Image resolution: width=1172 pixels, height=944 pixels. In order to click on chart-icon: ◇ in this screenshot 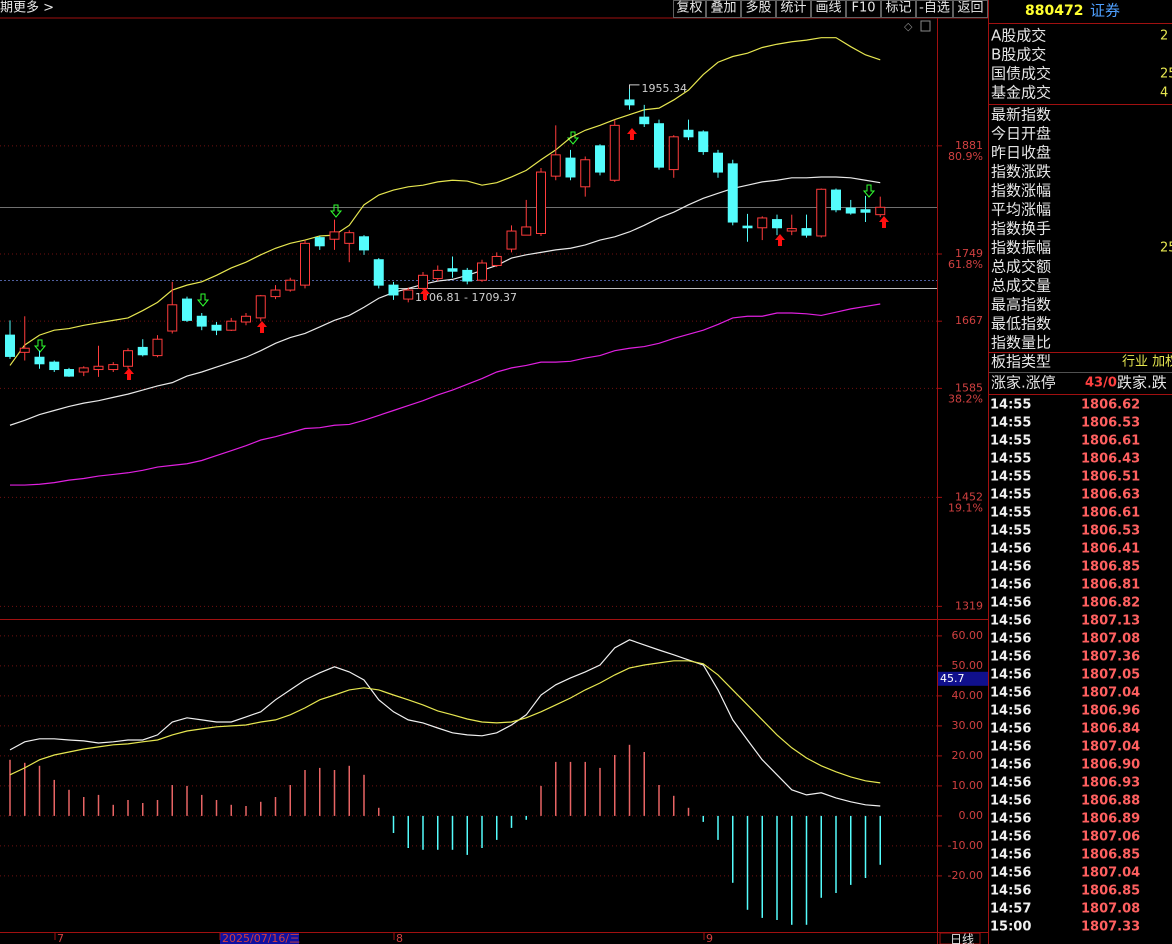, I will do `click(908, 26)`.